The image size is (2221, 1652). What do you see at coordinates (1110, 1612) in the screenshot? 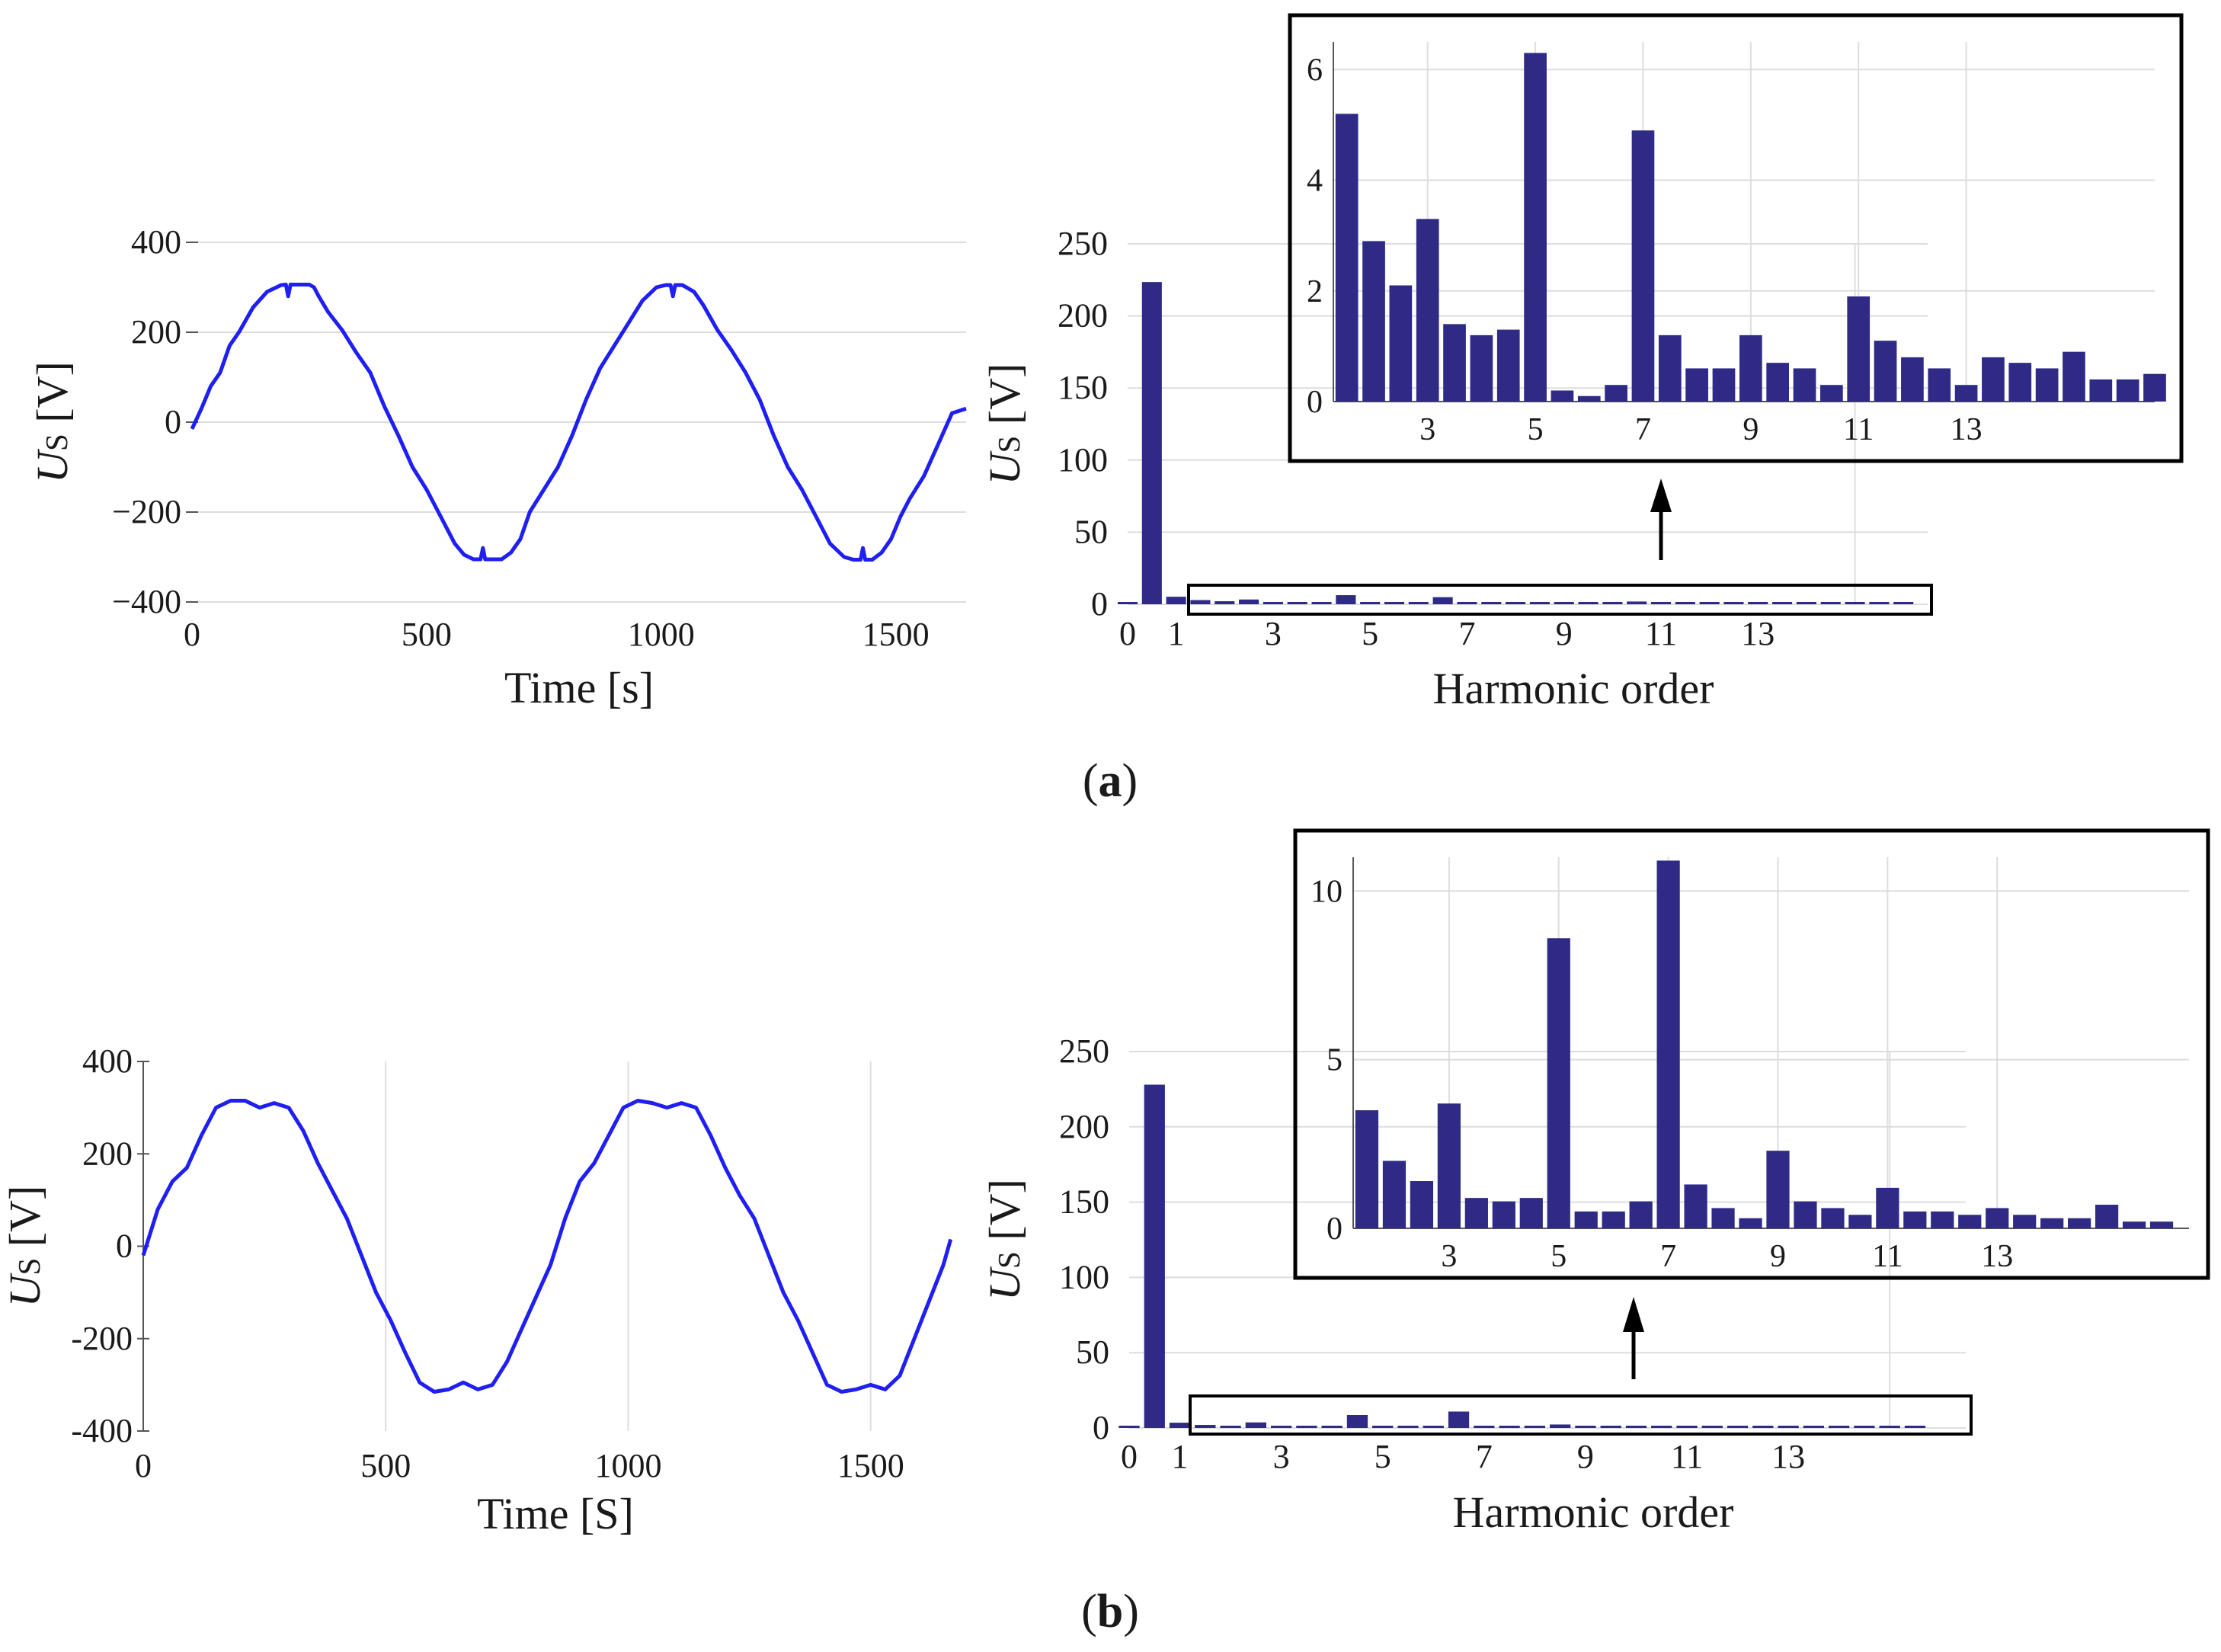
I see `panel-b-label: (b)` at bounding box center [1110, 1612].